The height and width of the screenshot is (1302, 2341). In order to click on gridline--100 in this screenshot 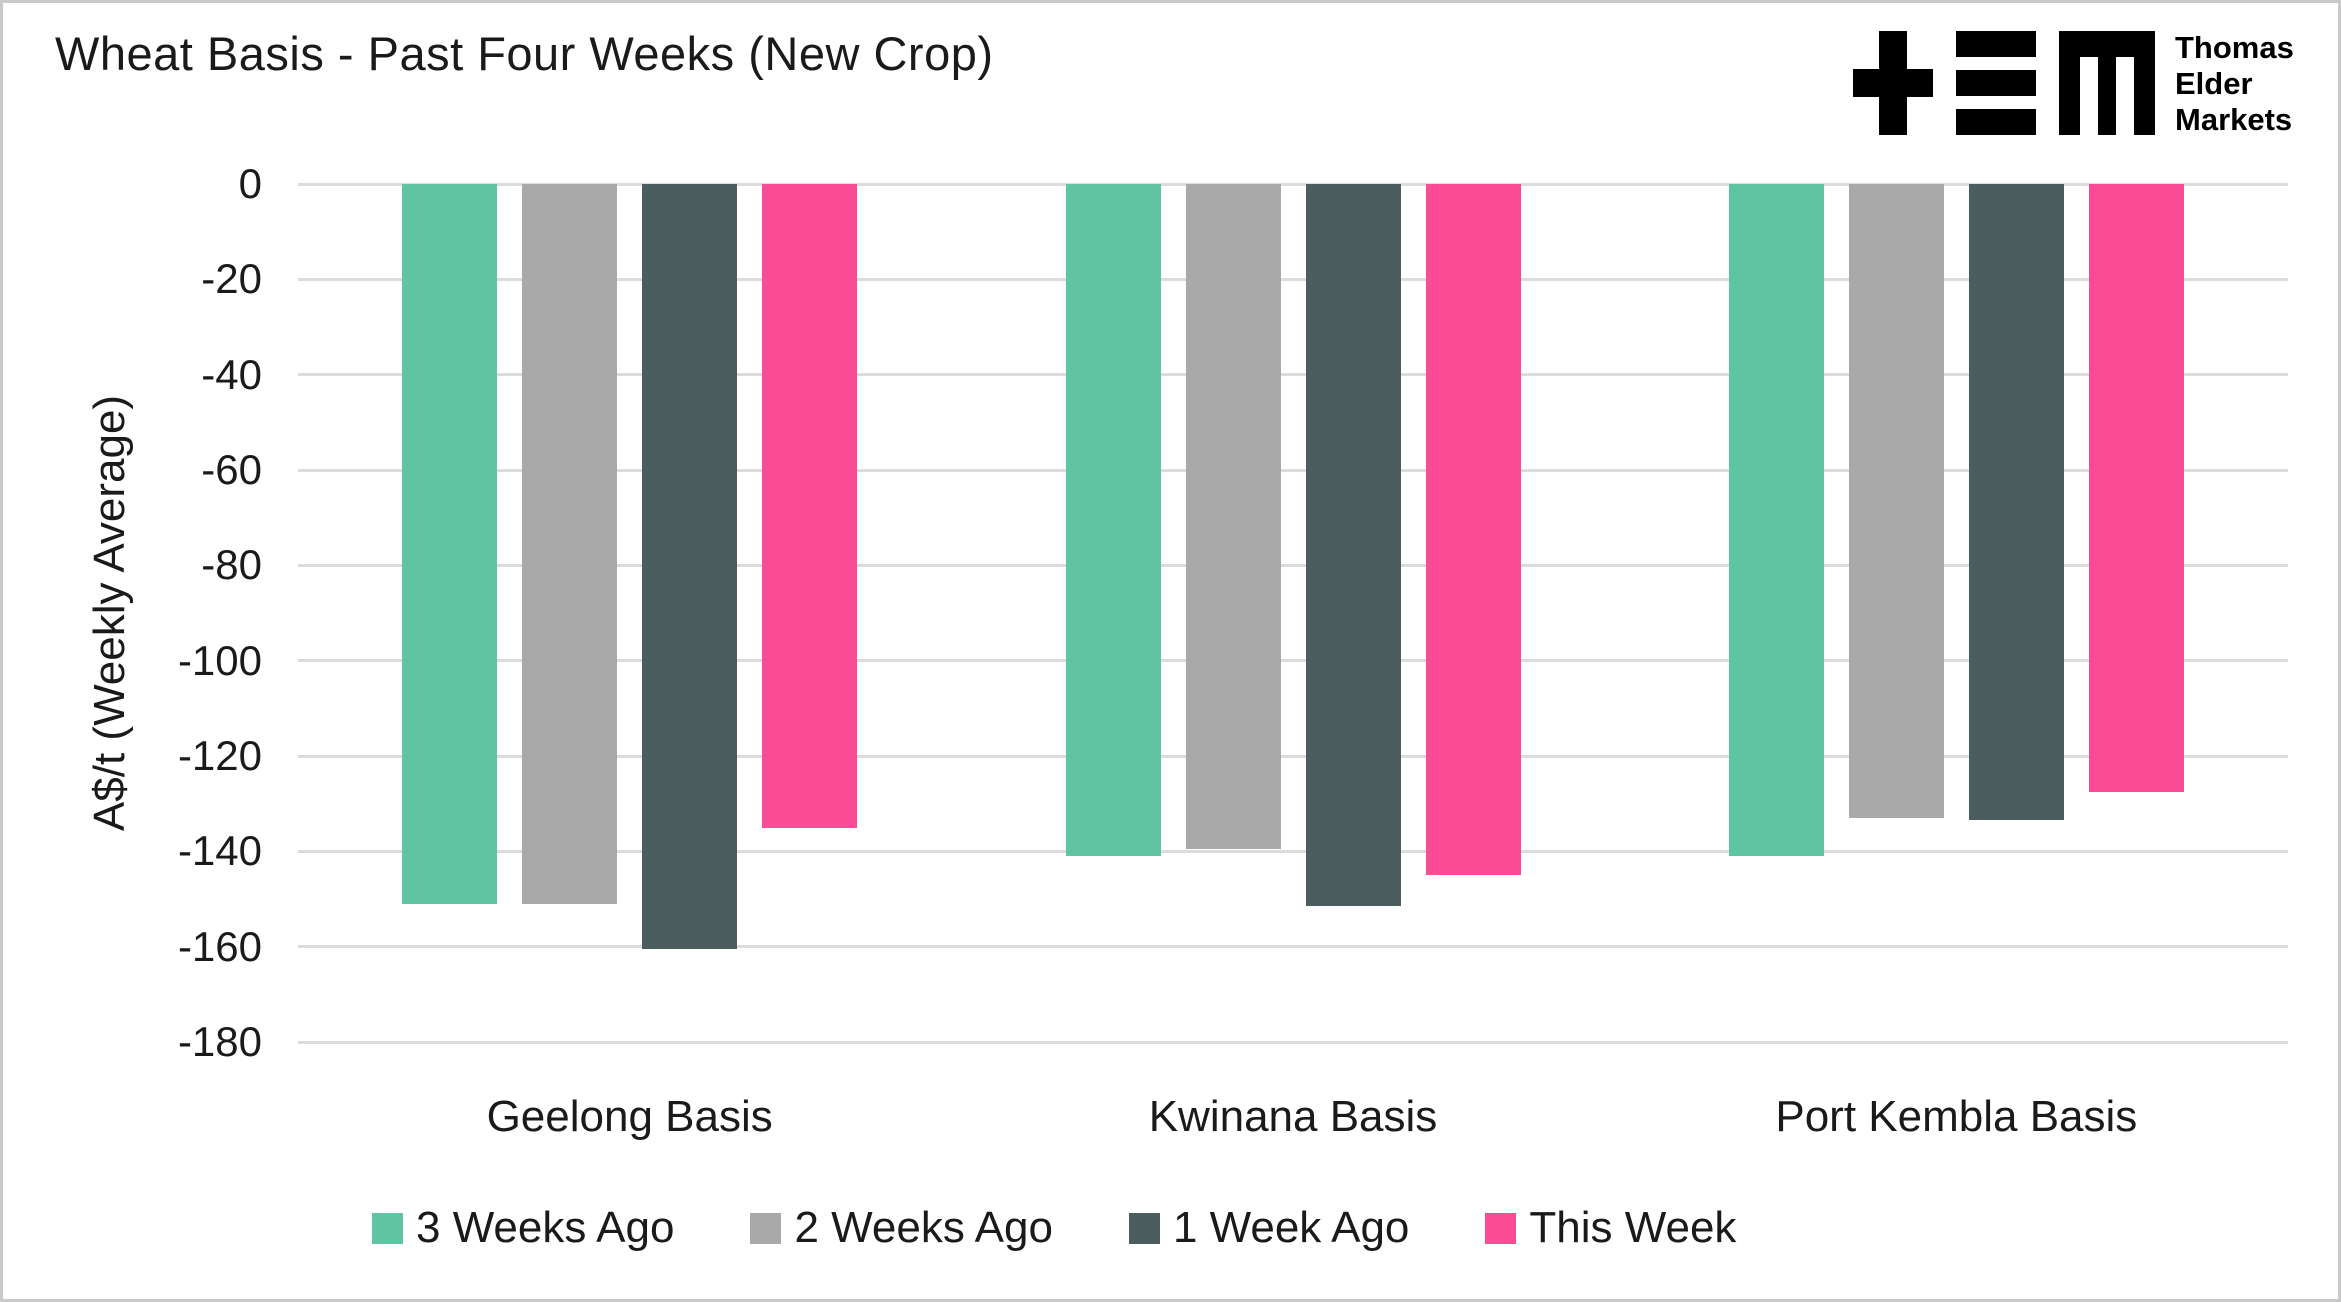, I will do `click(1293, 661)`.